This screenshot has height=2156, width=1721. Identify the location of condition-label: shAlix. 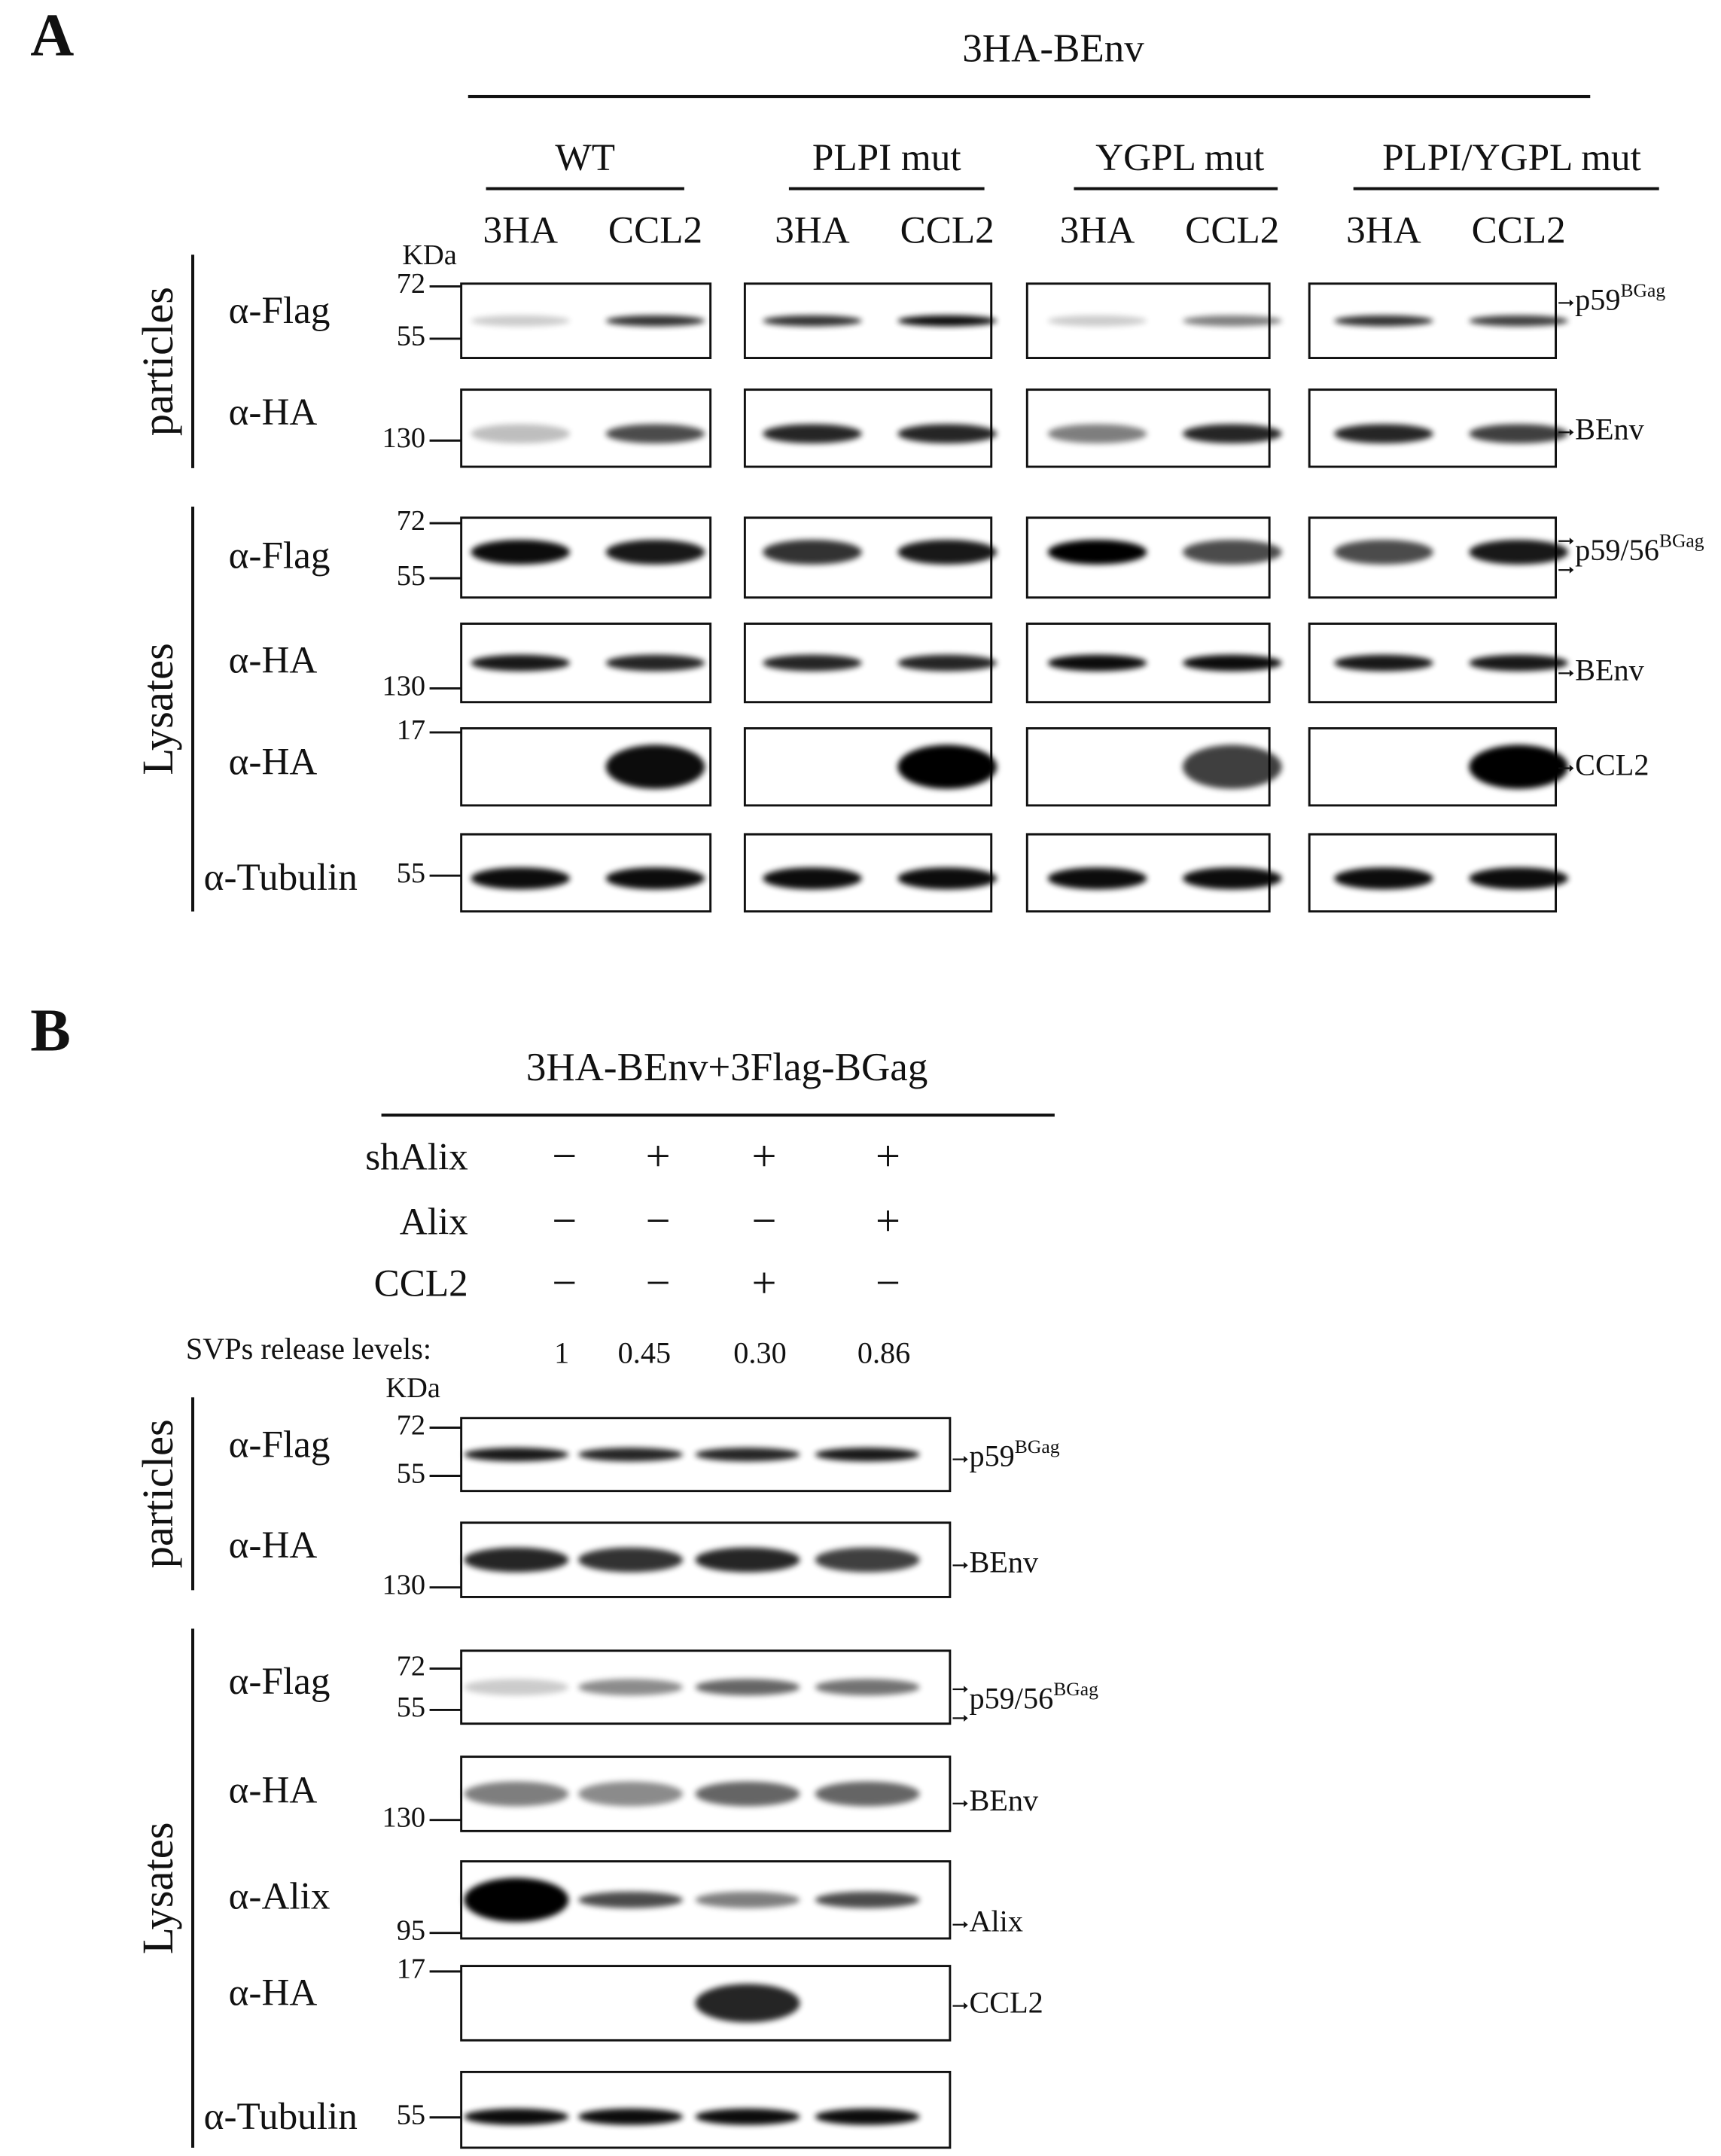
(416, 1157).